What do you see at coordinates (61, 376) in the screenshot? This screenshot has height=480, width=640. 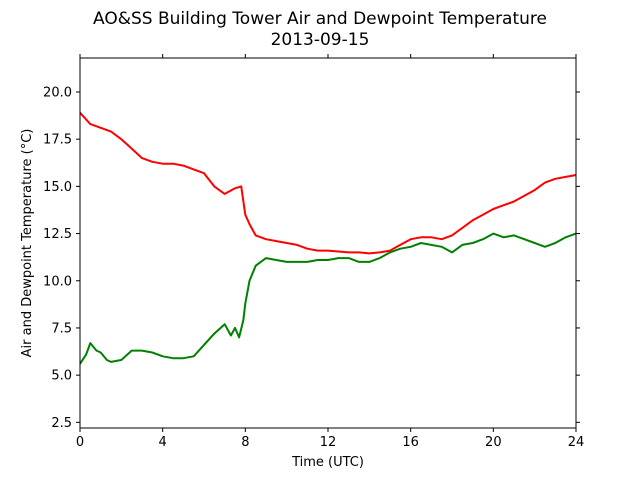 I see `y-tick-label: 5.0` at bounding box center [61, 376].